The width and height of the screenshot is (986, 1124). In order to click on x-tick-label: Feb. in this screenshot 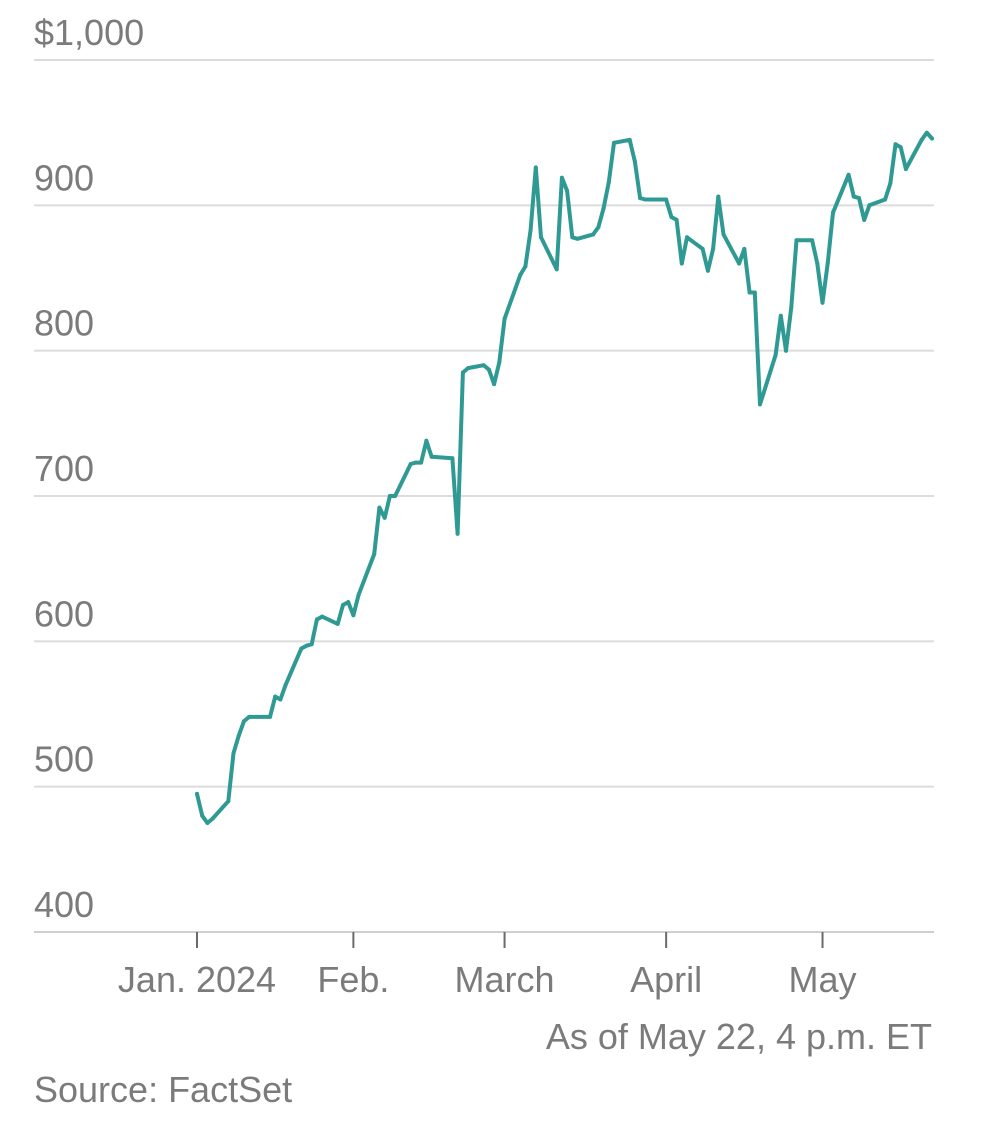, I will do `click(353, 979)`.